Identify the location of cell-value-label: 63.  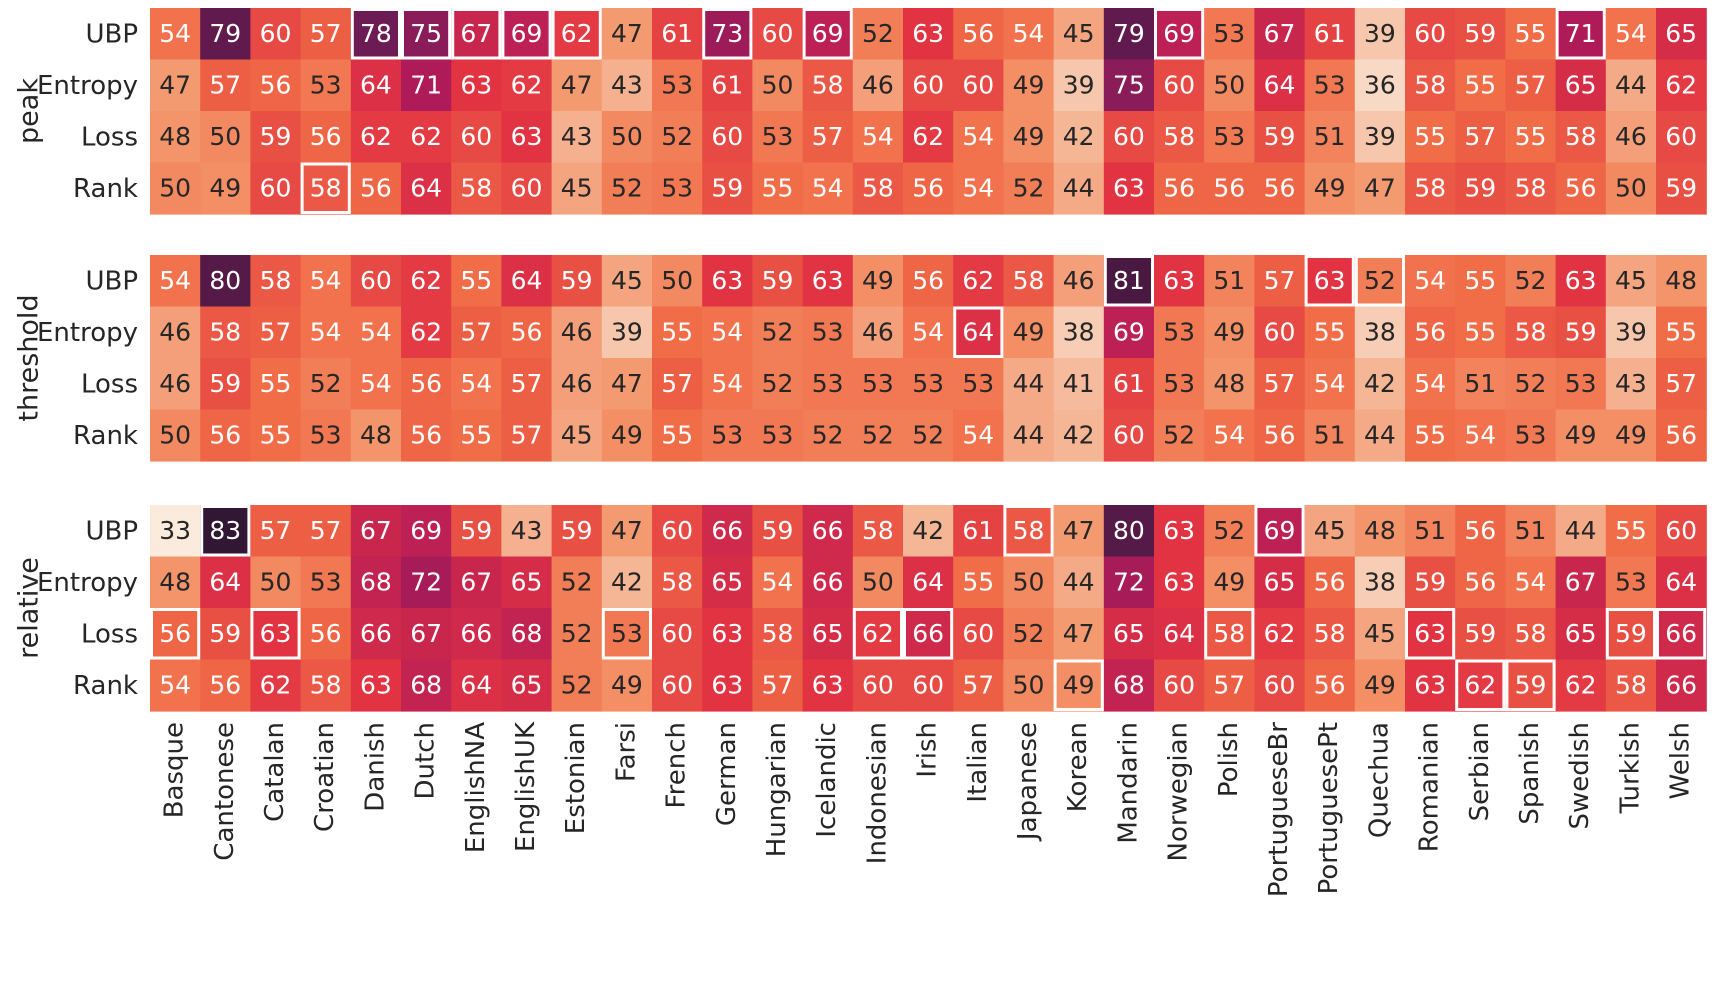
(1430, 633).